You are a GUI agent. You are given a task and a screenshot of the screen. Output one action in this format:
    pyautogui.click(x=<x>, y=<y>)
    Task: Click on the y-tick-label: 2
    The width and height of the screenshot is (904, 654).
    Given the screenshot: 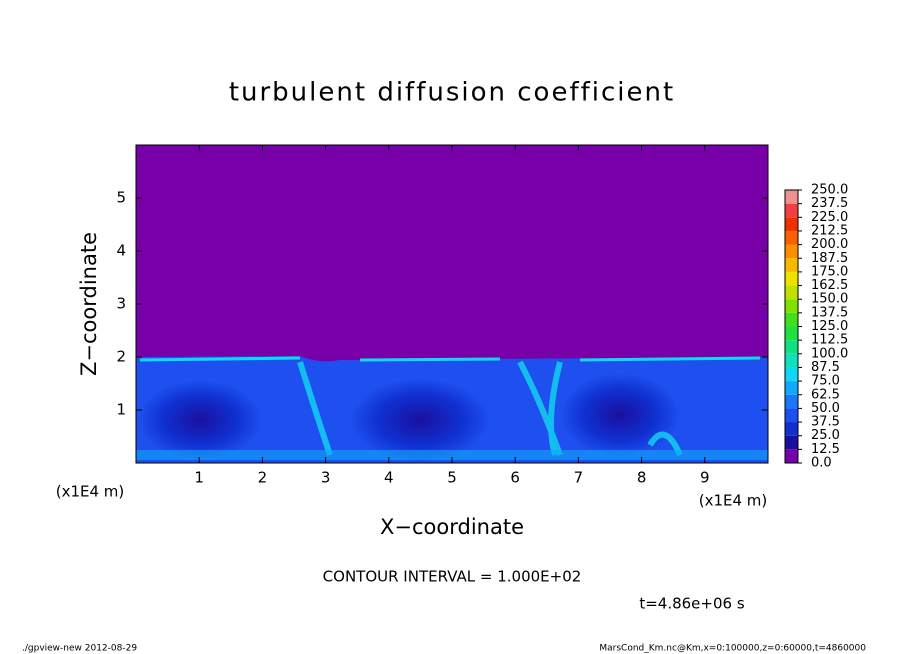 What is the action you would take?
    pyautogui.click(x=121, y=357)
    